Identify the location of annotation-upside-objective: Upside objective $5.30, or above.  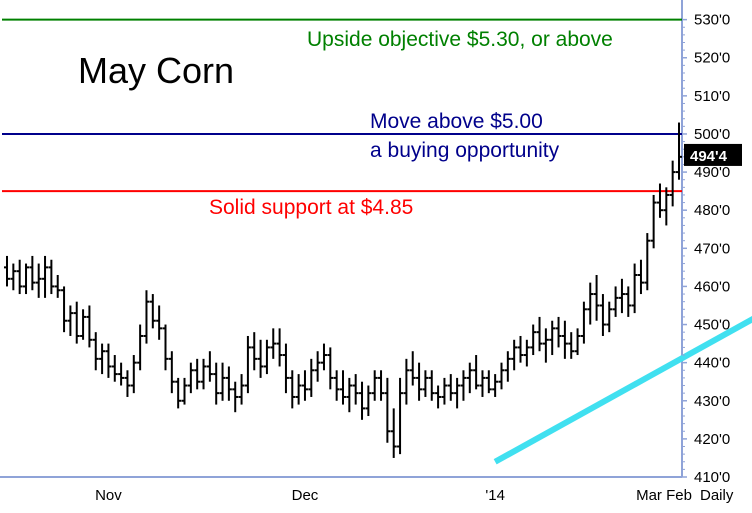
(460, 39).